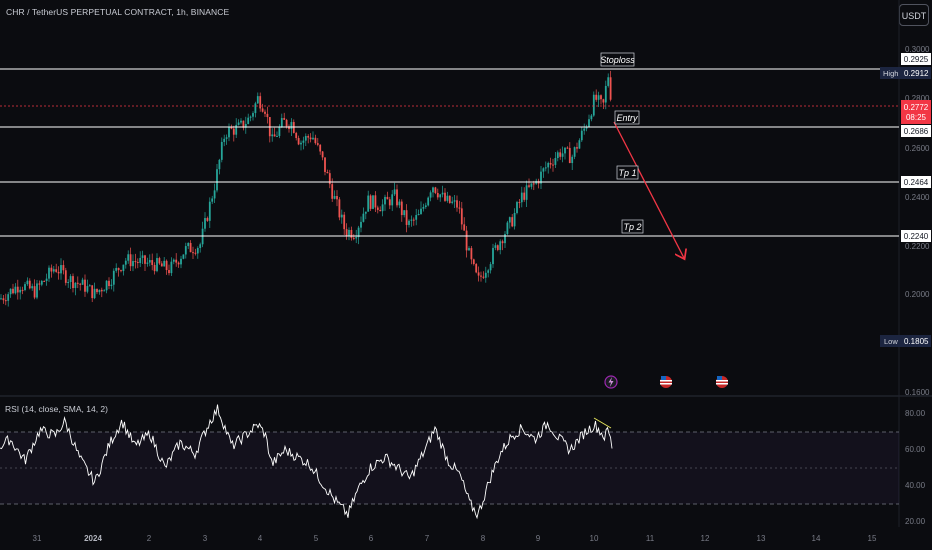 The width and height of the screenshot is (932, 550). Describe the element at coordinates (915, 449) in the screenshot. I see `rsi-tick: 60.00` at that location.